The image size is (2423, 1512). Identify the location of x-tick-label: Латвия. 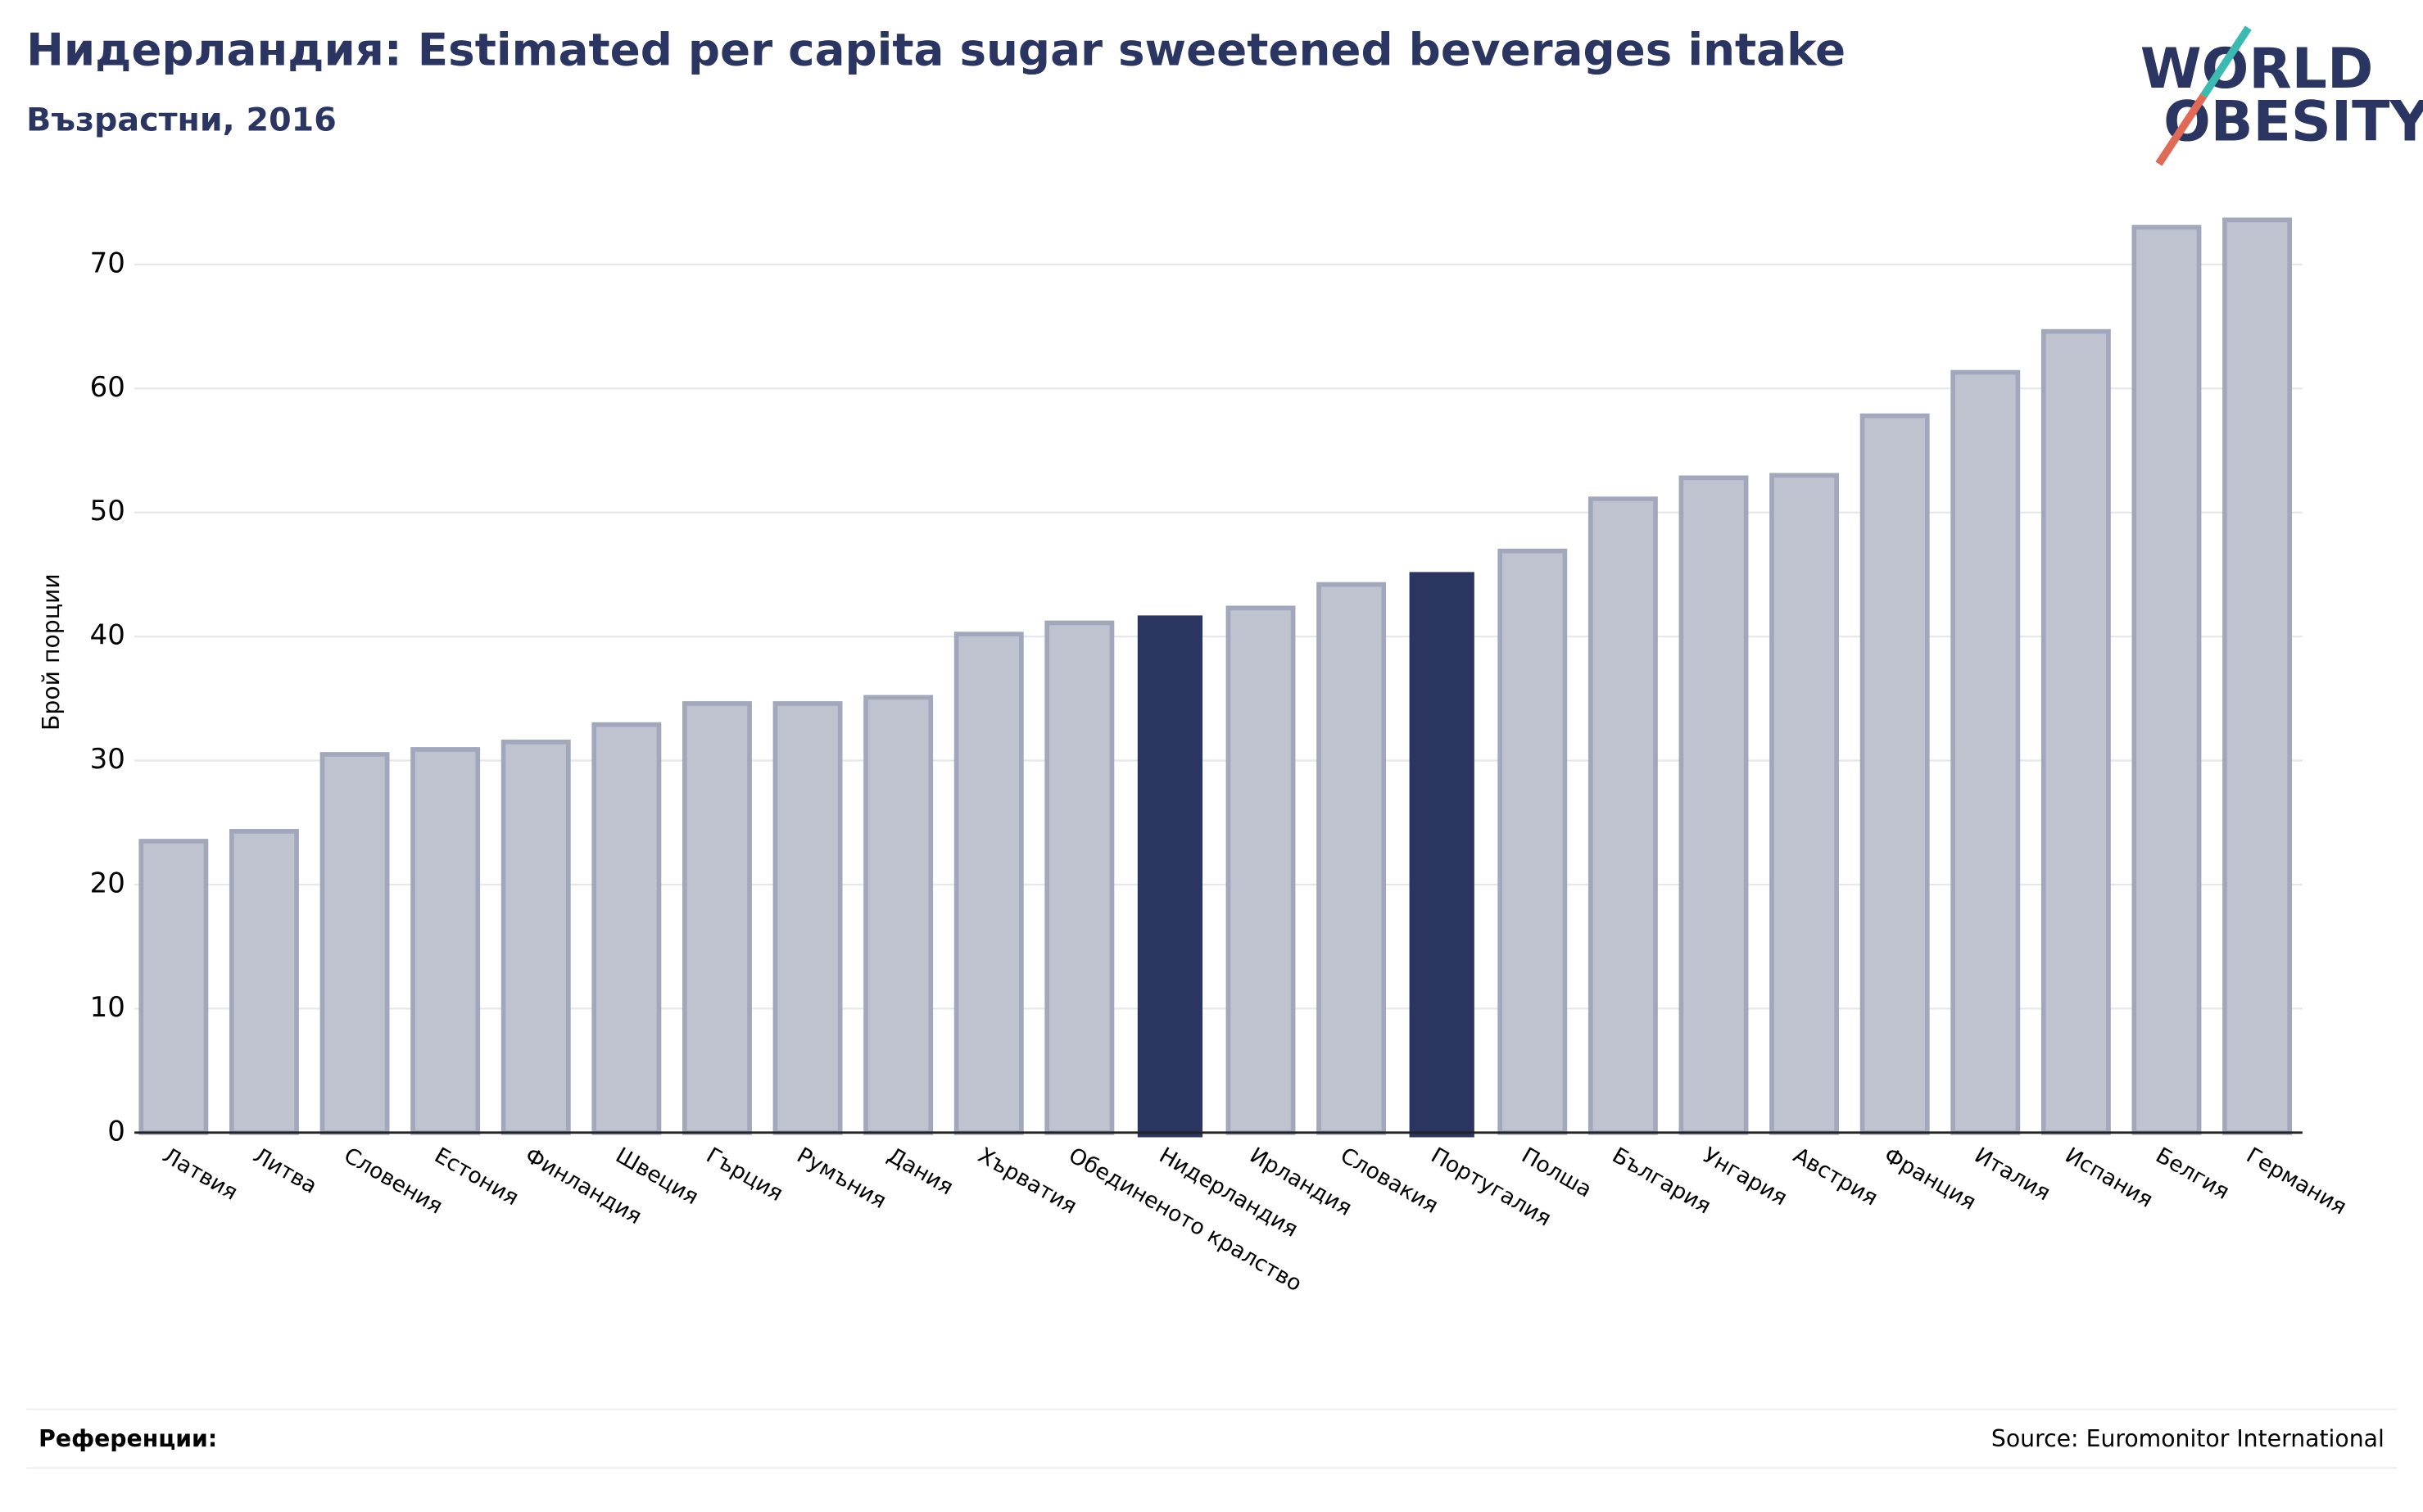
(200, 1175).